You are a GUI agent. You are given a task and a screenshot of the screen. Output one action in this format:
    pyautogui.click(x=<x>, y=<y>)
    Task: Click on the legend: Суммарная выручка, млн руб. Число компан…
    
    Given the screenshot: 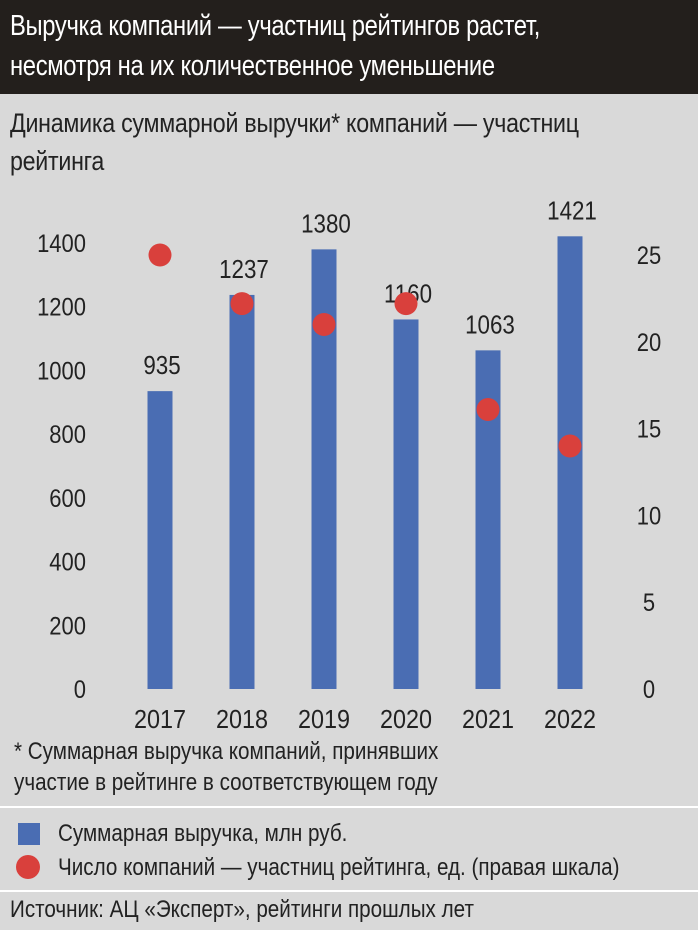 What is the action you would take?
    pyautogui.click(x=349, y=850)
    